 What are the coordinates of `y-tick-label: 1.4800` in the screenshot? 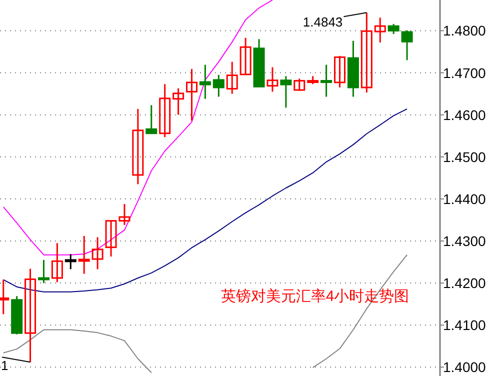 It's located at (464, 30).